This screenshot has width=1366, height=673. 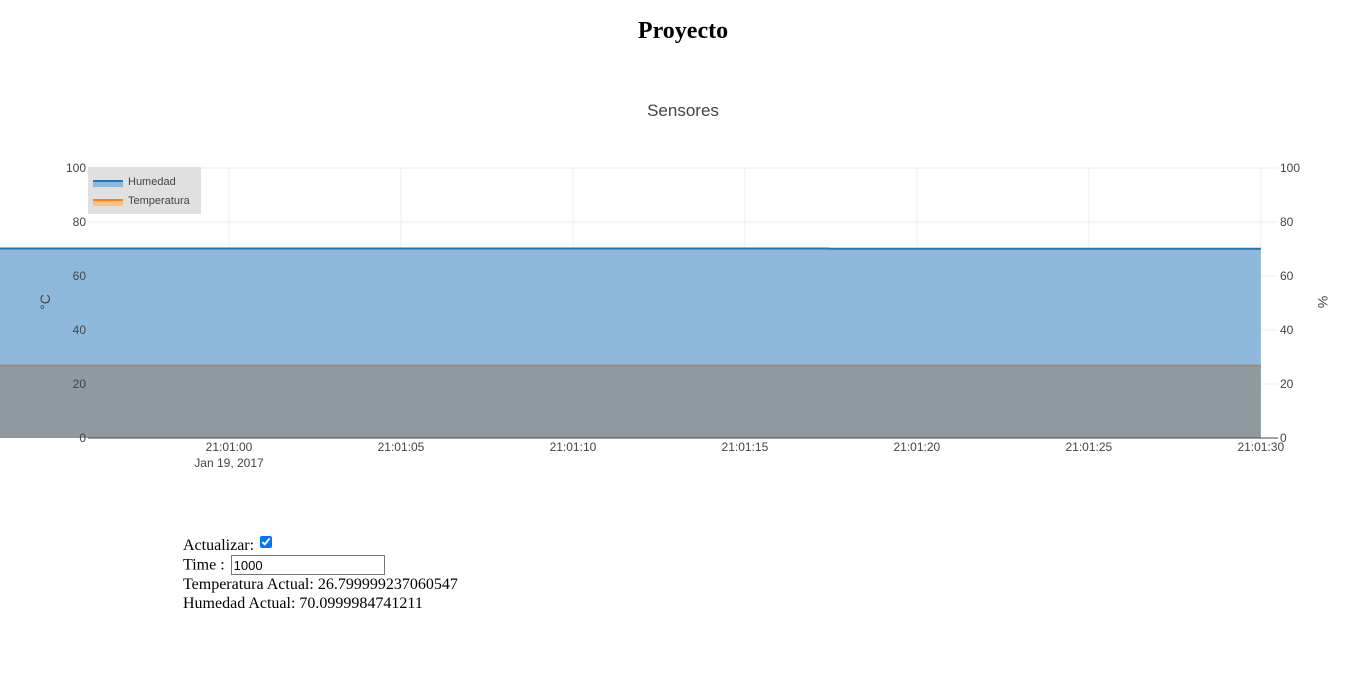 What do you see at coordinates (573, 447) in the screenshot?
I see `x-tick-label: 21:01:10` at bounding box center [573, 447].